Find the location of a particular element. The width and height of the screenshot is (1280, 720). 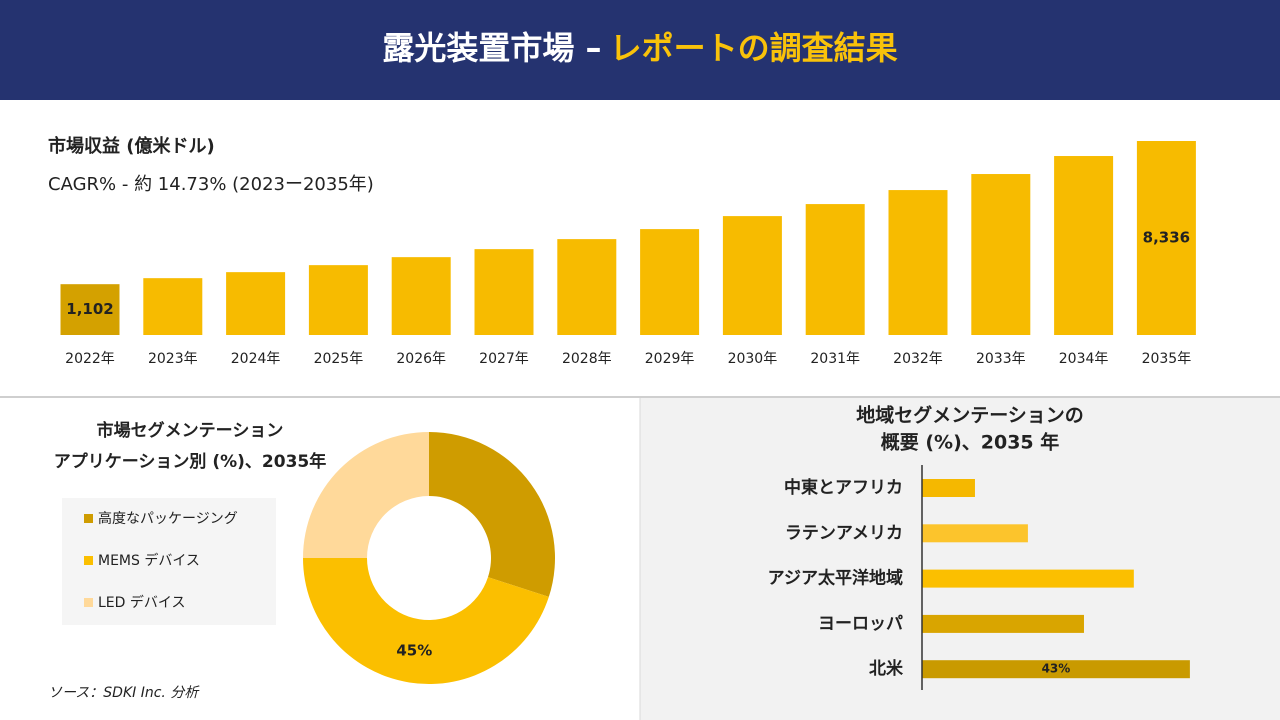

chart-title: 市場収益 (億米ドル) is located at coordinates (131, 146).